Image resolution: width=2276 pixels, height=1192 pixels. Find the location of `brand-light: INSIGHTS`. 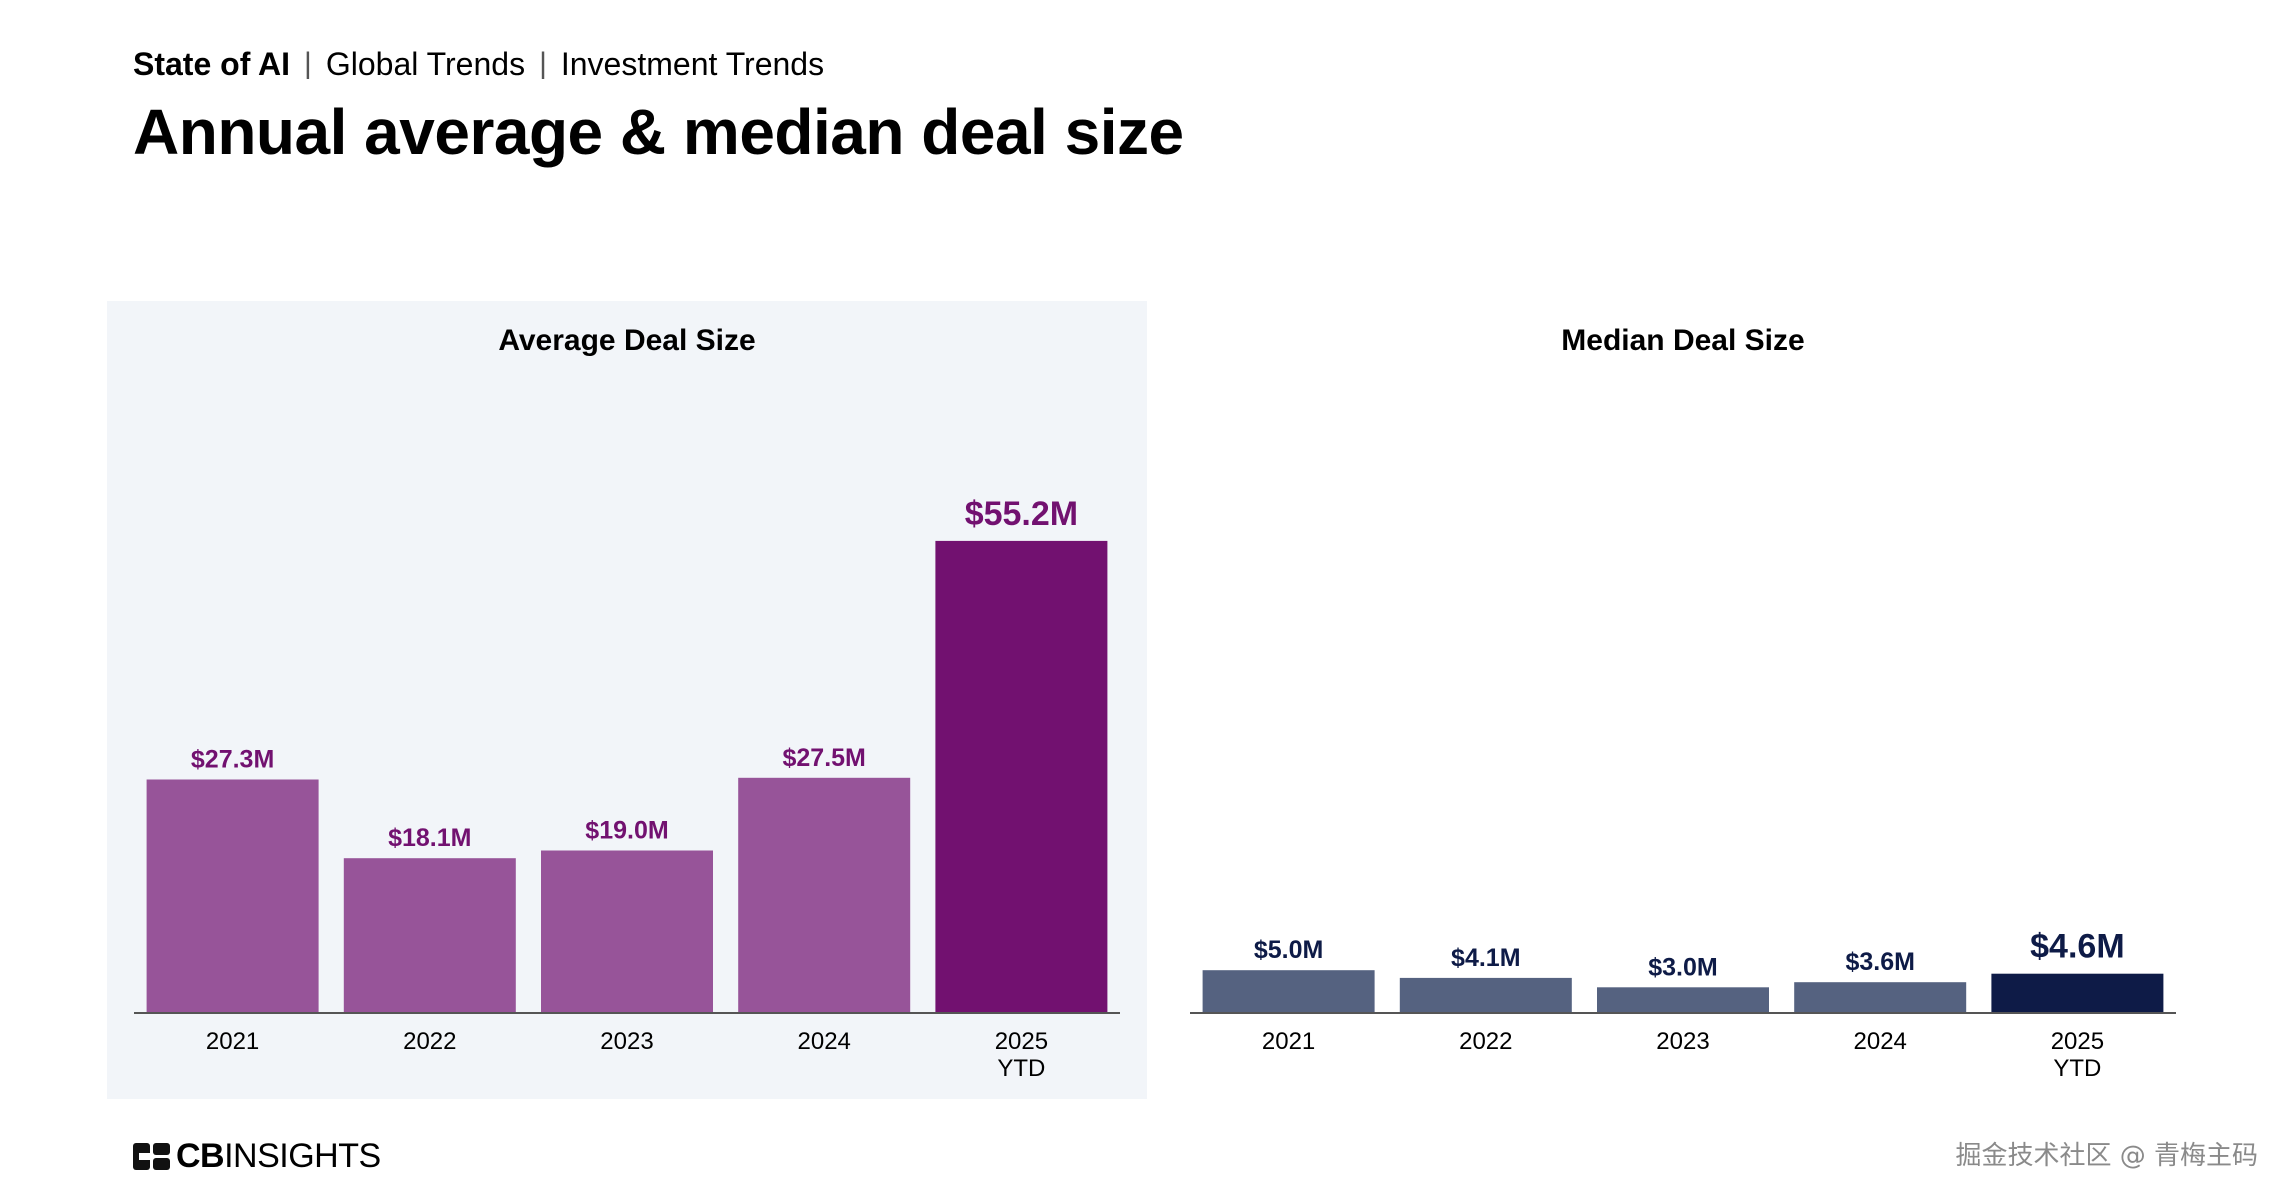

brand-light: INSIGHTS is located at coordinates (302, 1156).